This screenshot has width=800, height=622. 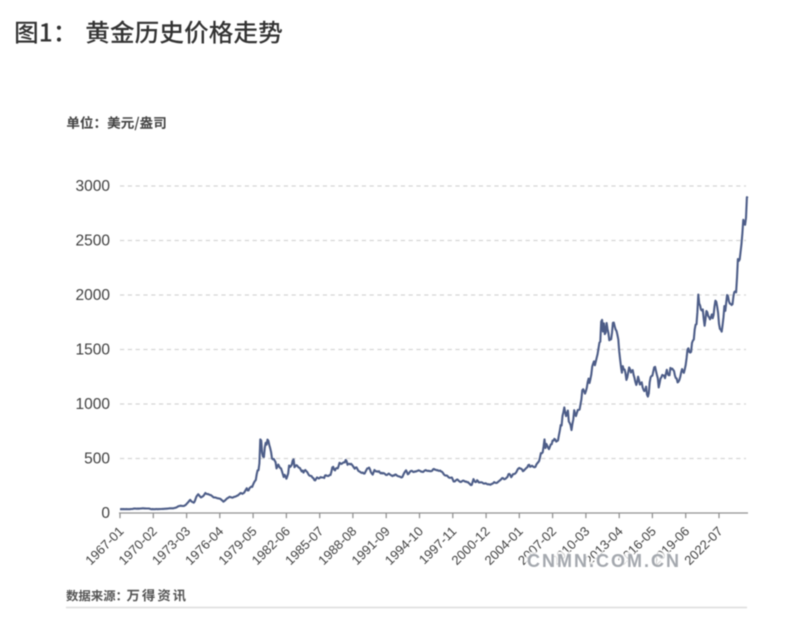 I want to click on svg-text: 2500, so click(x=93, y=241).